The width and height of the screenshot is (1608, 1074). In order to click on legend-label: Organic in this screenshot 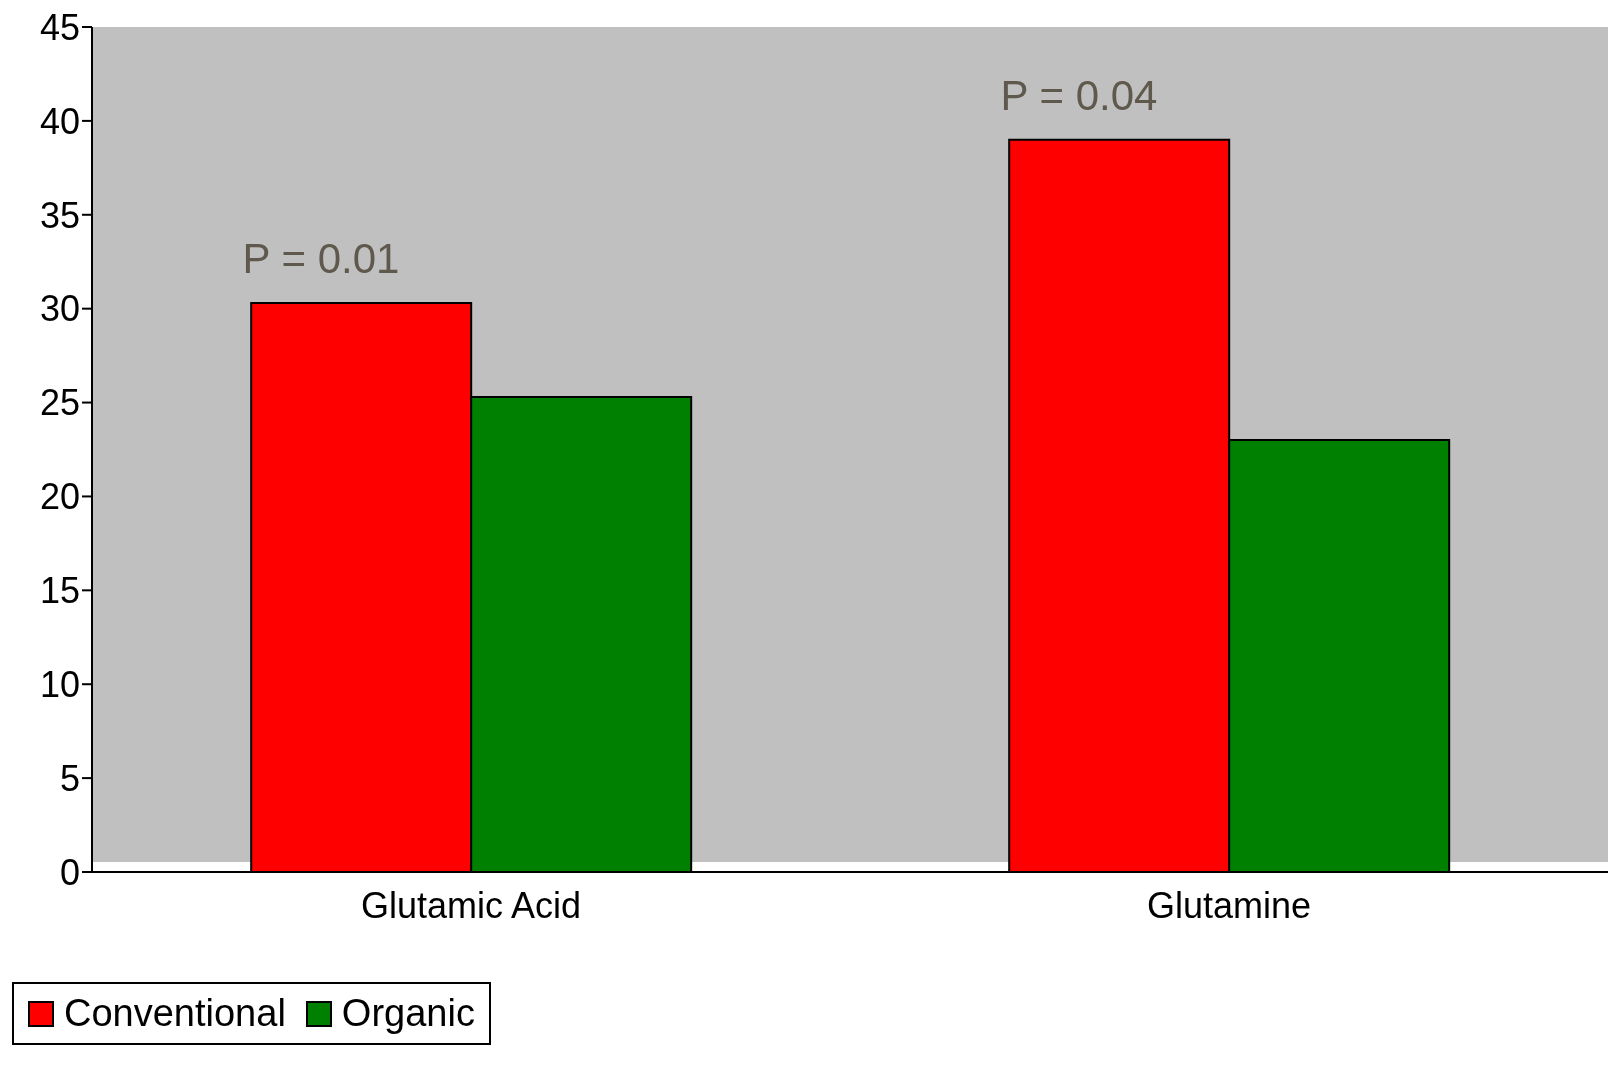, I will do `click(407, 1013)`.